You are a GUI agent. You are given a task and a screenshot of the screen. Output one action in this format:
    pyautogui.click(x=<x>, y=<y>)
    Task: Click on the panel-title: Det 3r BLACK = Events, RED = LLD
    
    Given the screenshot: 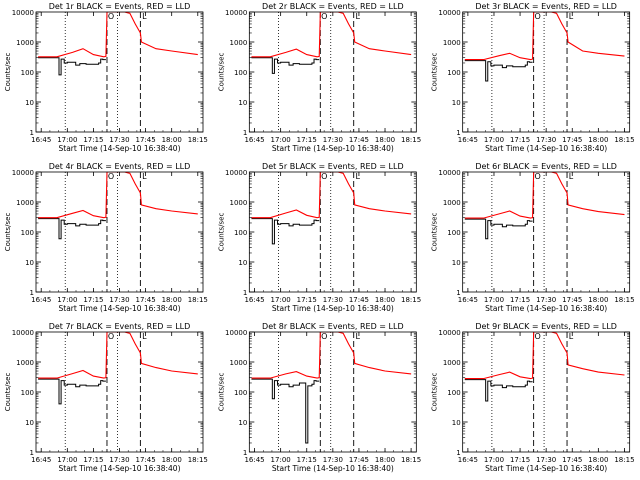 What is the action you would take?
    pyautogui.click(x=546, y=6)
    